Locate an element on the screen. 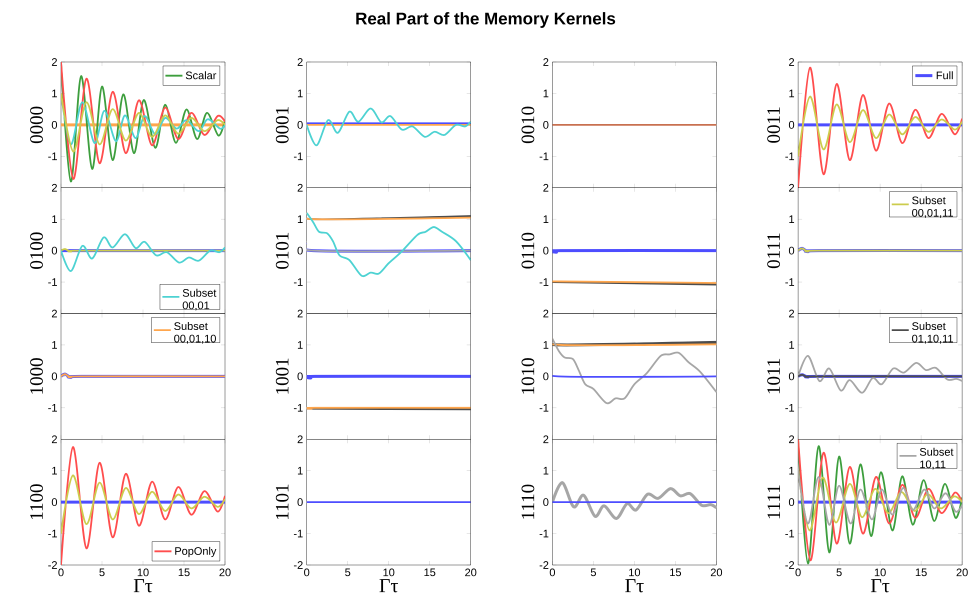 This screenshot has width=971, height=611. y-axis-title: 0011 is located at coordinates (773, 125).